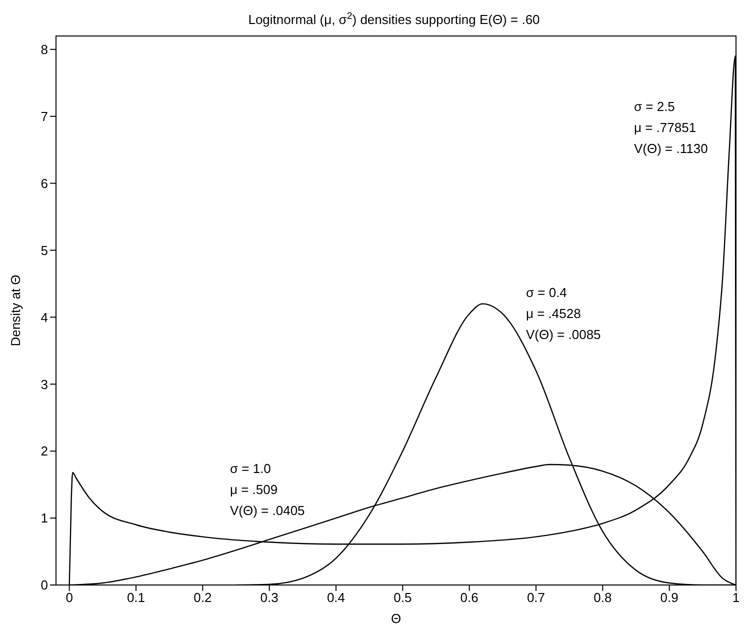  I want to click on y-tick-label: 5, so click(44, 250).